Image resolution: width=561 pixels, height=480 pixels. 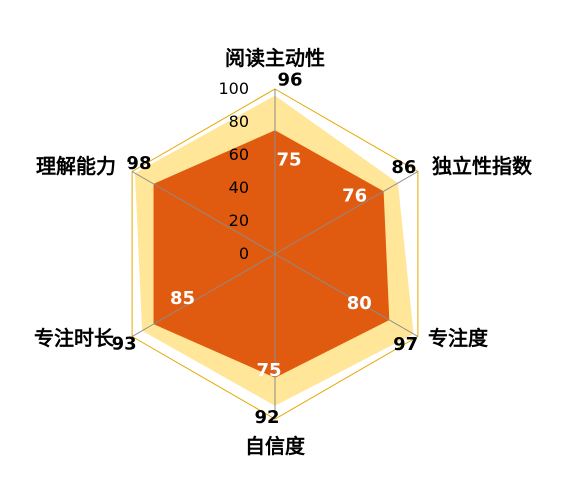 What do you see at coordinates (233, 88) in the screenshot?
I see `tick-label: 100` at bounding box center [233, 88].